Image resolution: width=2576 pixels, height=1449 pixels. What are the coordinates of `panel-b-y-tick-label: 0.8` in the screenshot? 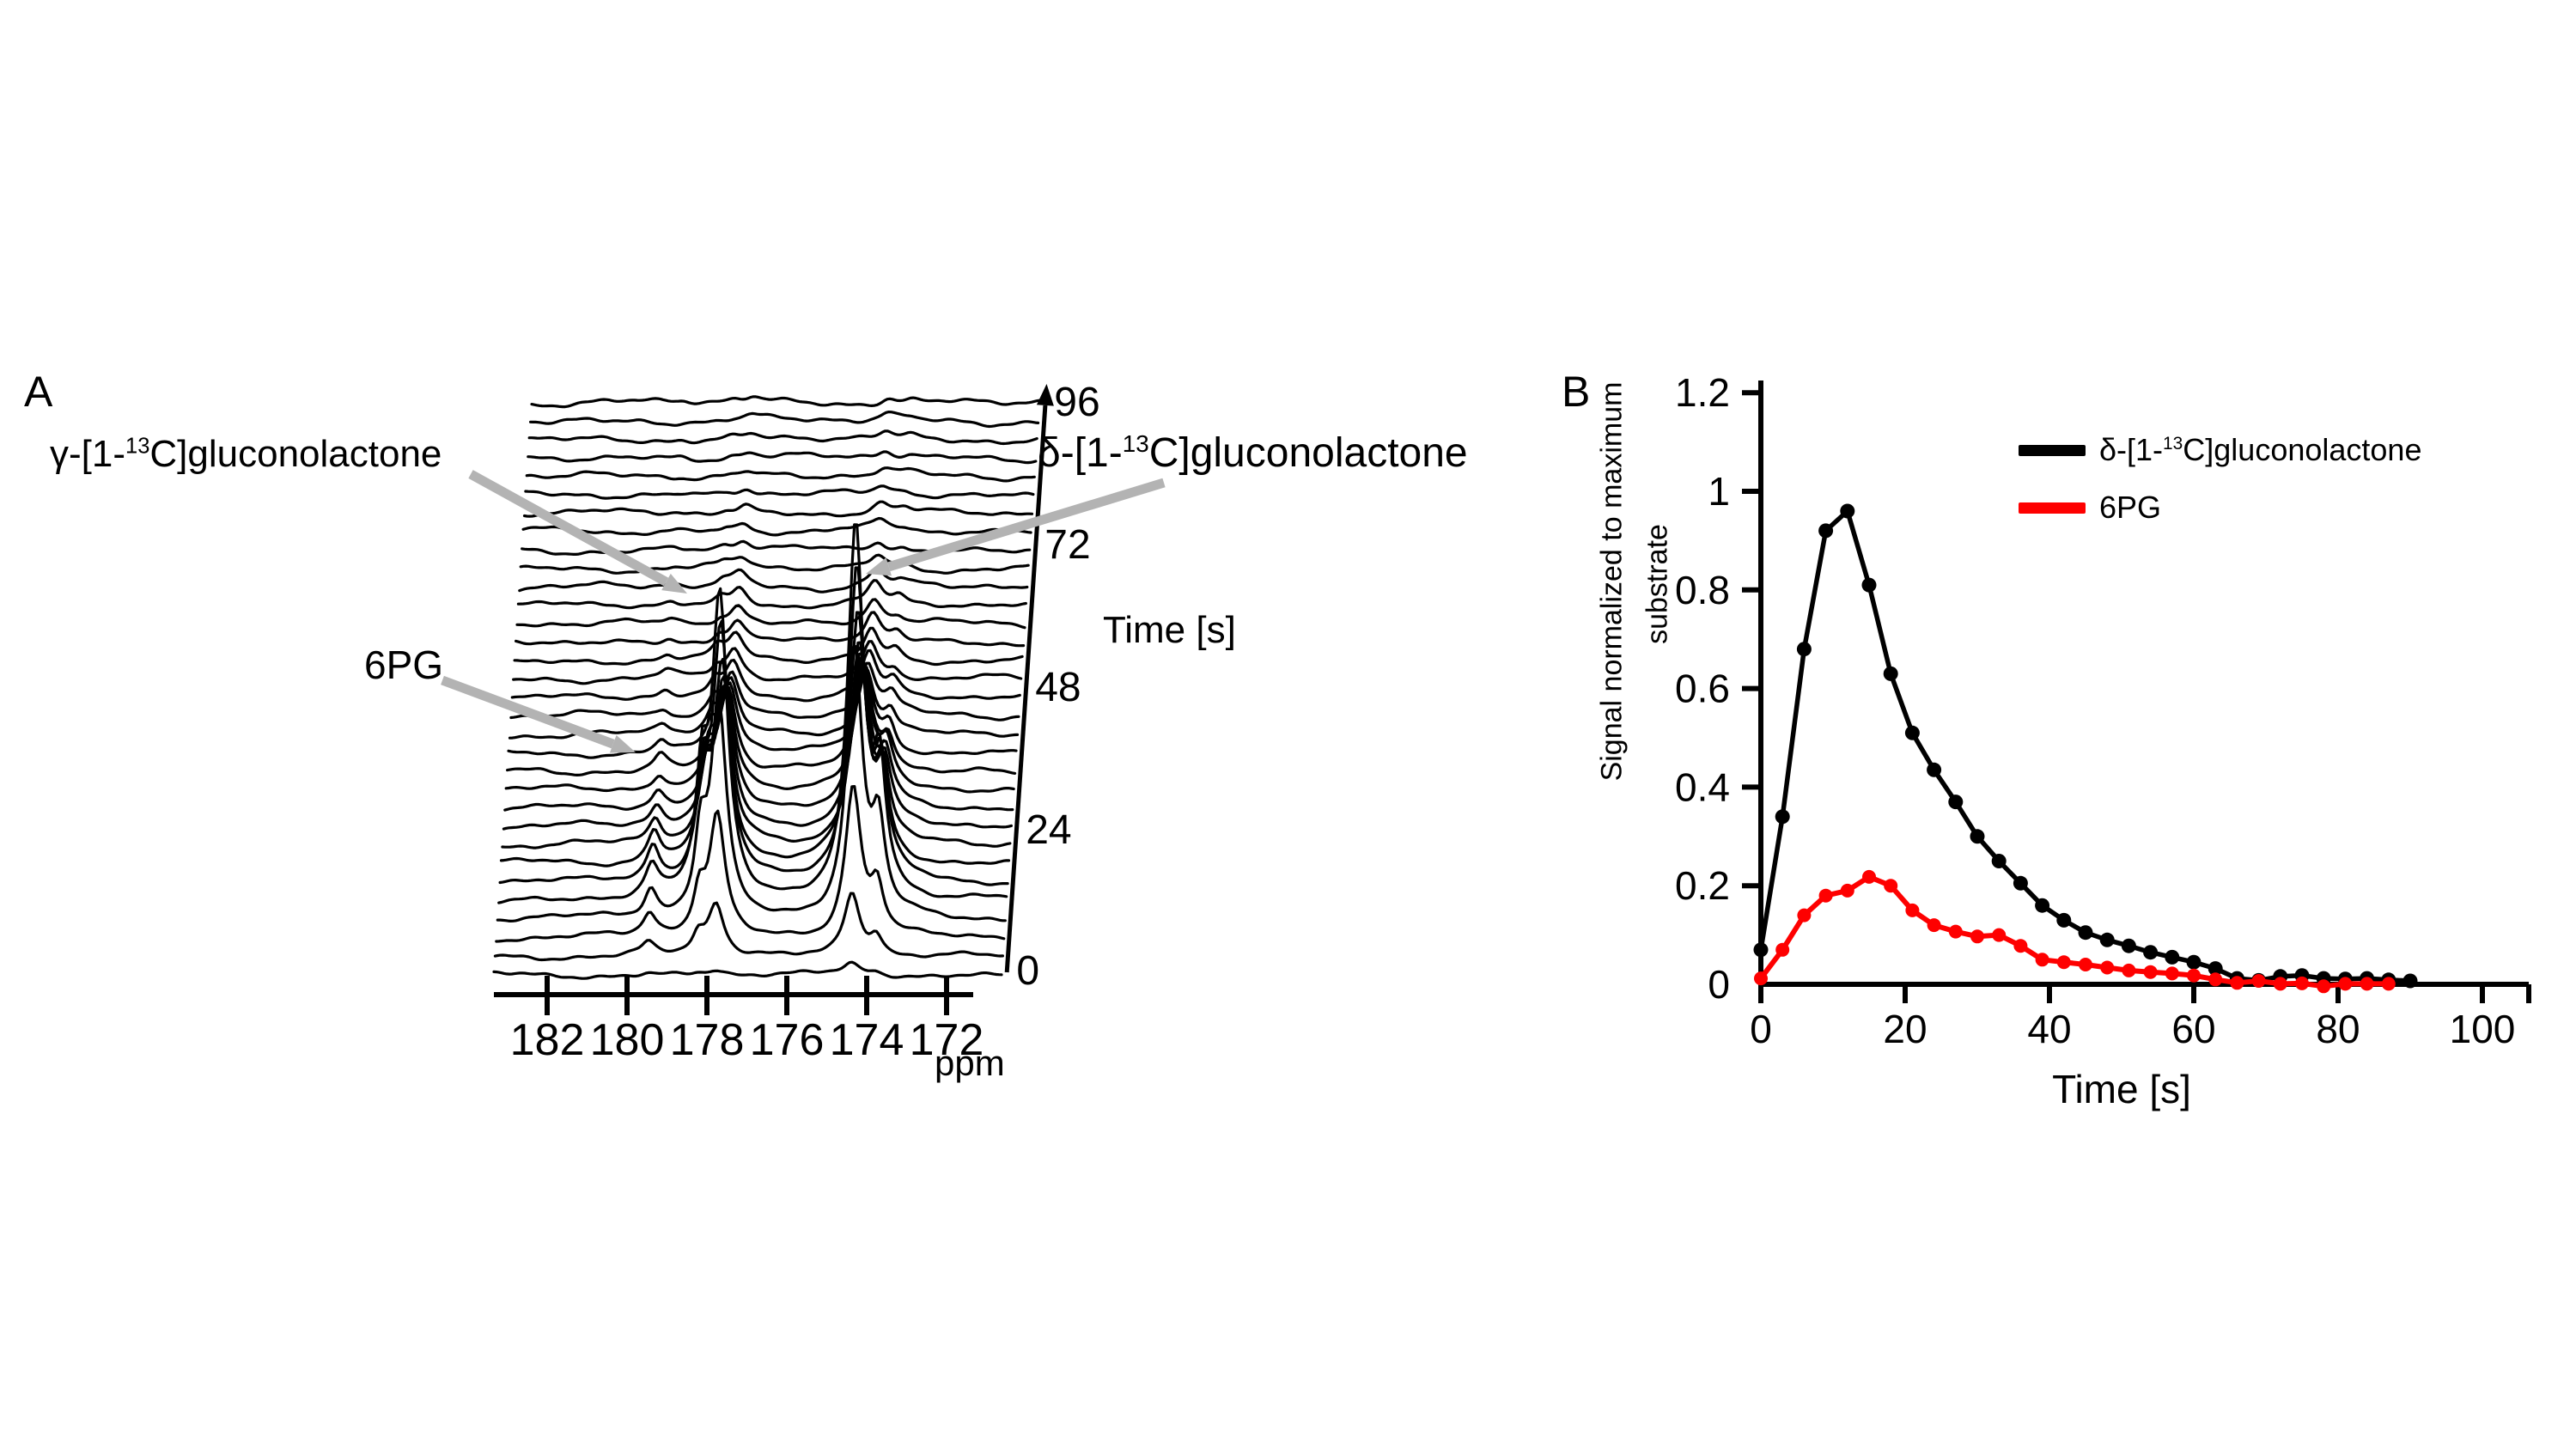 It's located at (1702, 590).